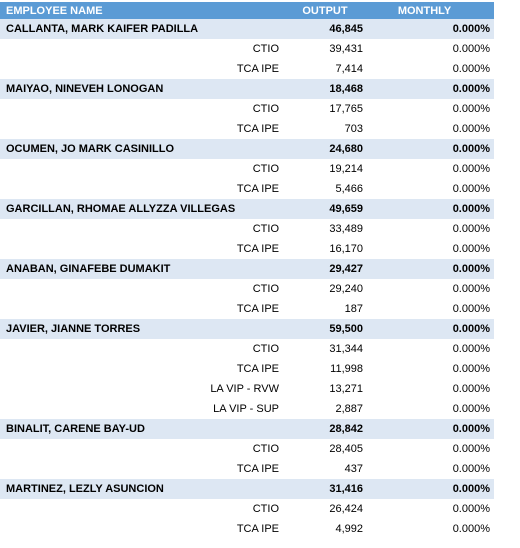 This screenshot has width=520, height=548. I want to click on output-cell: 49,659, so click(346, 209).